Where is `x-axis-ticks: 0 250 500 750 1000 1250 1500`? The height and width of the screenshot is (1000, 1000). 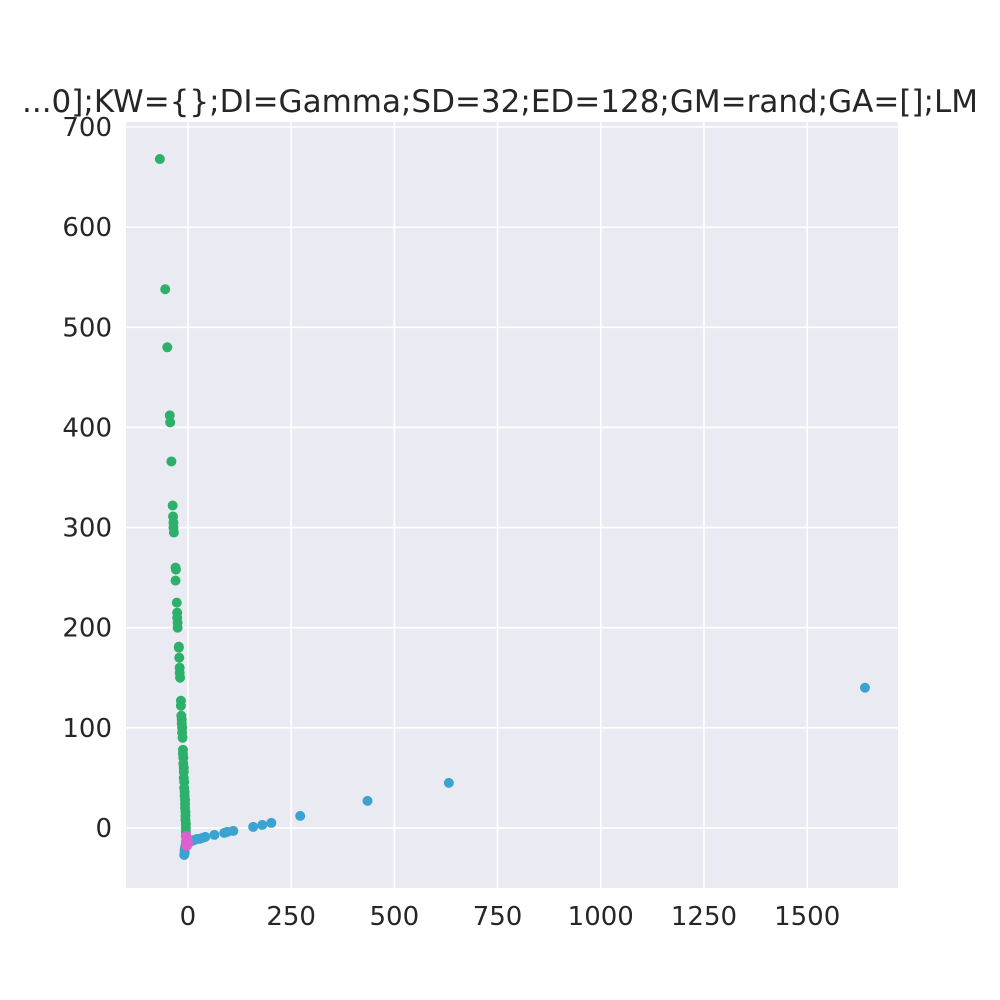
x-axis-ticks: 0 250 500 750 1000 1250 1500 is located at coordinates (510, 917).